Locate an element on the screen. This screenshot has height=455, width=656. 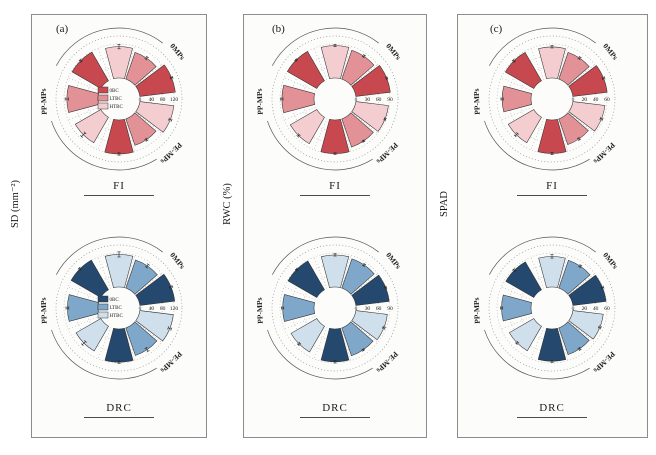
group-label-0MPs: 0MPs is located at coordinates (610, 52).